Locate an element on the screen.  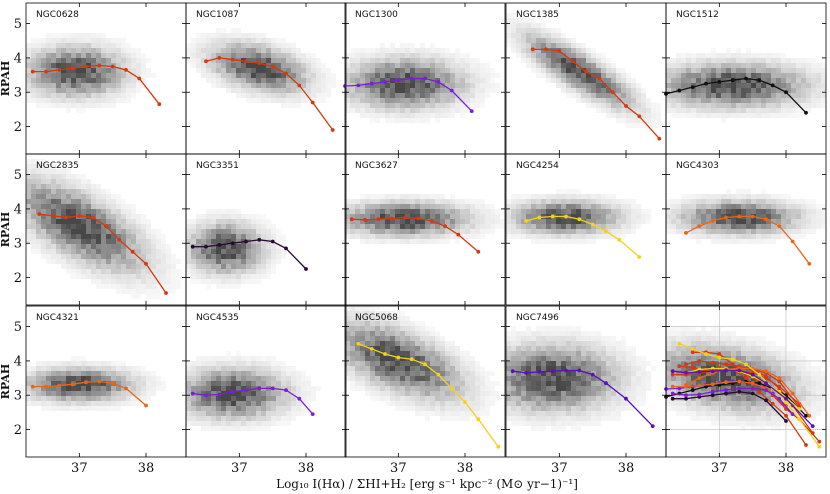
panel-title: NGC1300 is located at coordinates (376, 15).